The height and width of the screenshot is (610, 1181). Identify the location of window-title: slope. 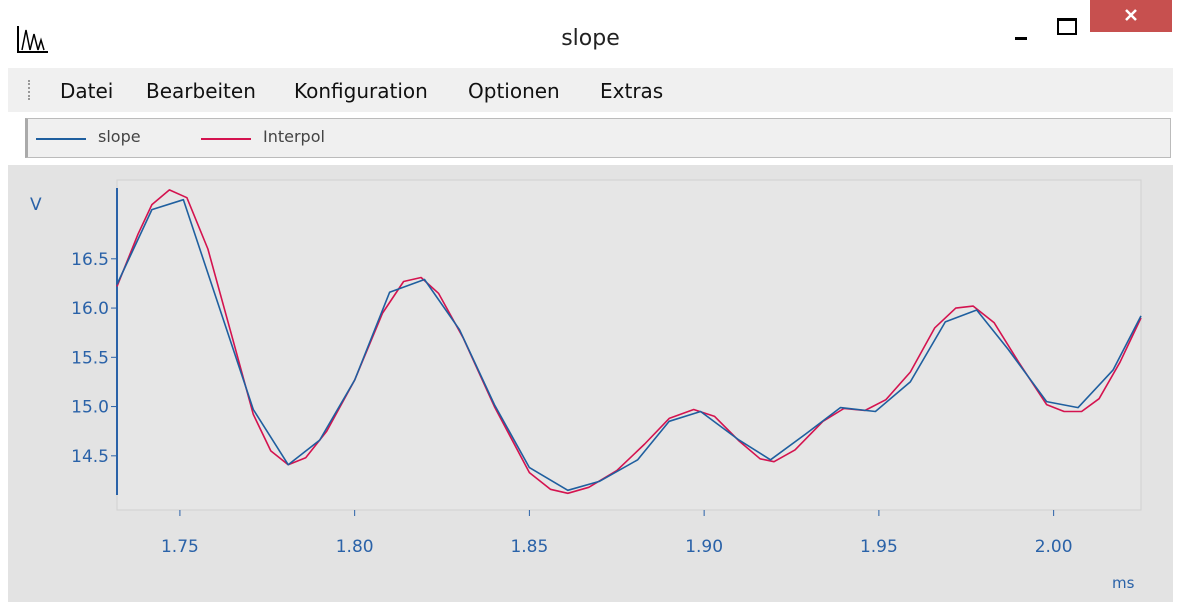
(590, 38).